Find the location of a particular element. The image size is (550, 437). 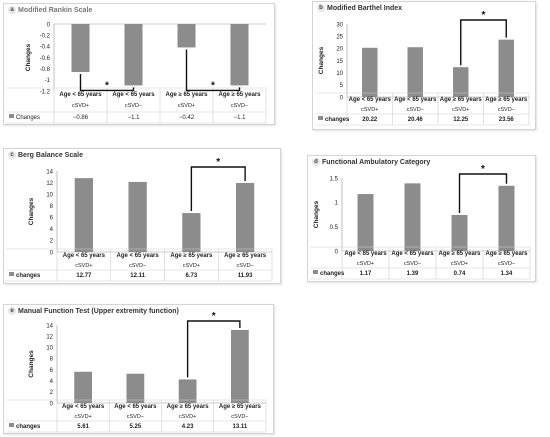

panel-title: d Functional Ambulatory Category is located at coordinates (371, 162).